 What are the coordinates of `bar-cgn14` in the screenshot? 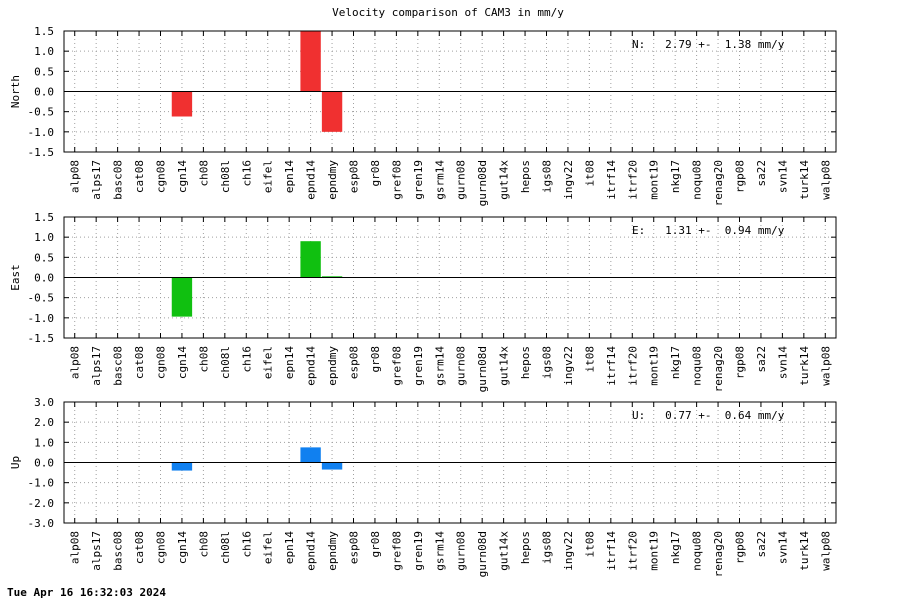 It's located at (182, 104).